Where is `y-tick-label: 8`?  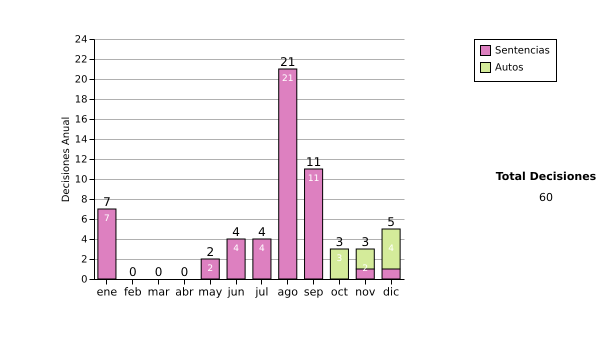
y-tick-label: 8 is located at coordinates (84, 200).